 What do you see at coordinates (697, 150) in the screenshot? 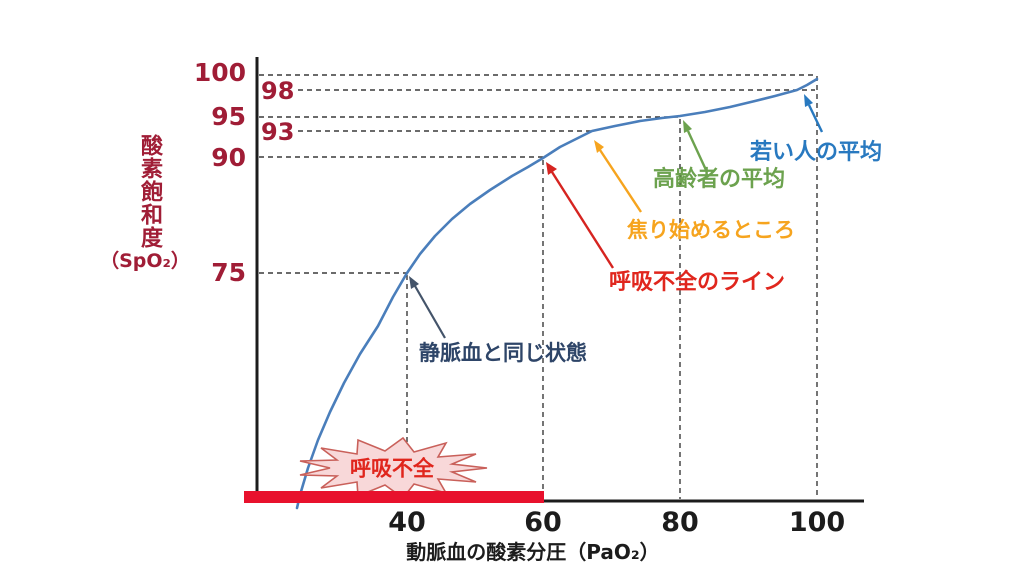
I see `elderly-arrow` at bounding box center [697, 150].